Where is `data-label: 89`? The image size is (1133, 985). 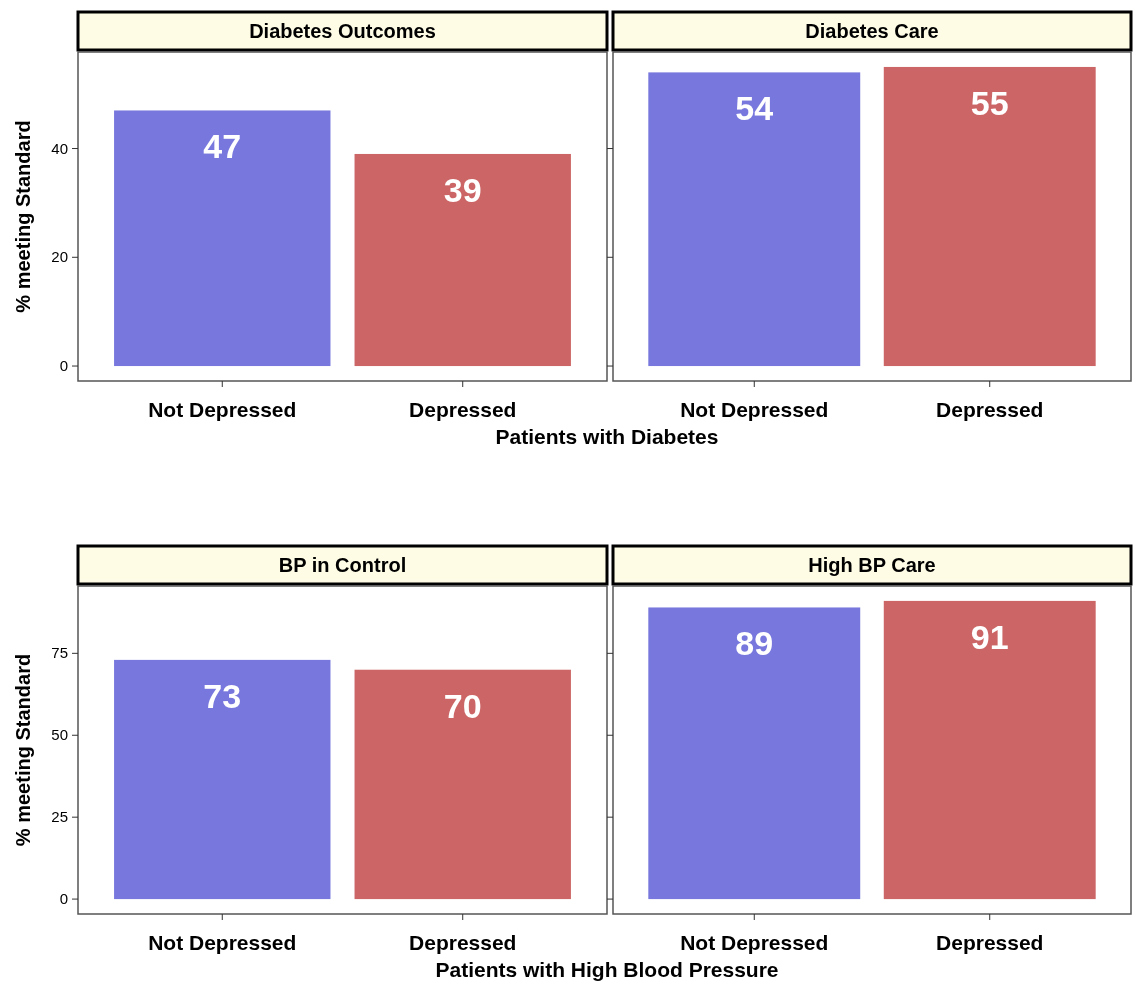 data-label: 89 is located at coordinates (754, 643).